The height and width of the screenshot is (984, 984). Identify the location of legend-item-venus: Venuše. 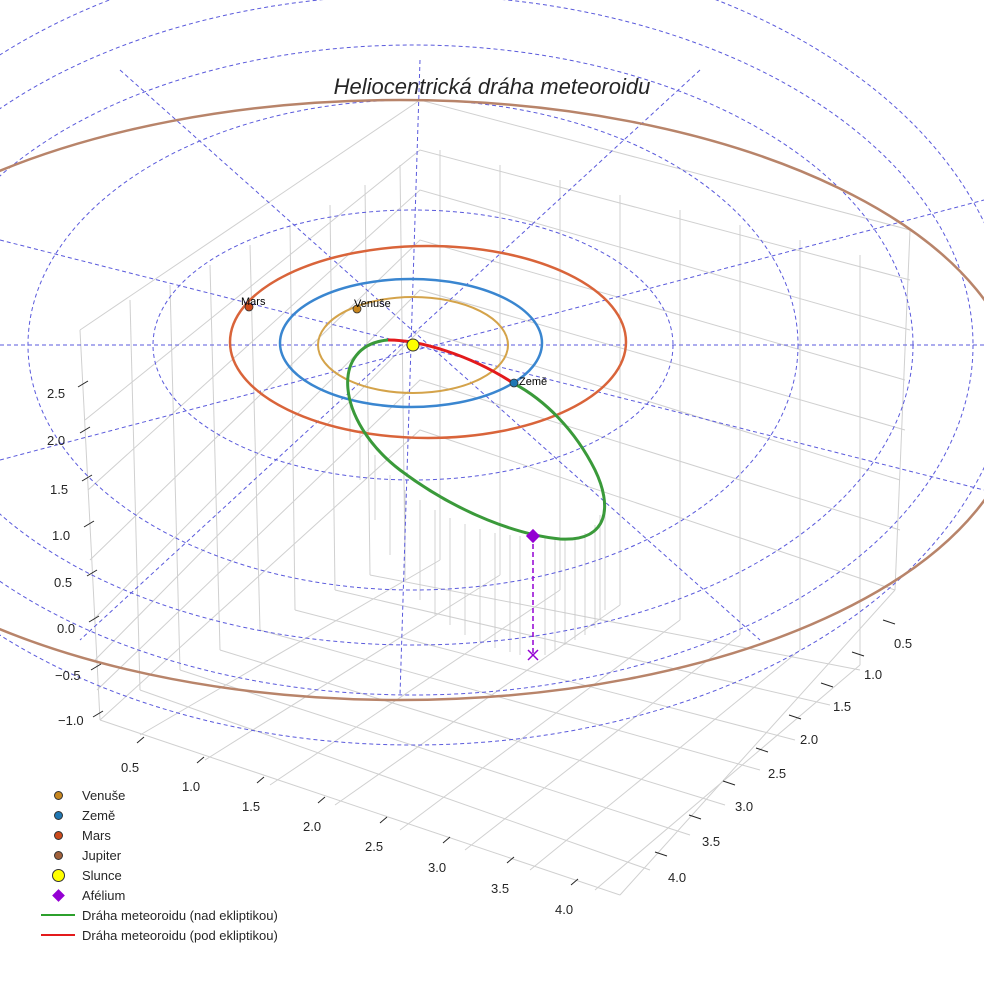
(158, 795).